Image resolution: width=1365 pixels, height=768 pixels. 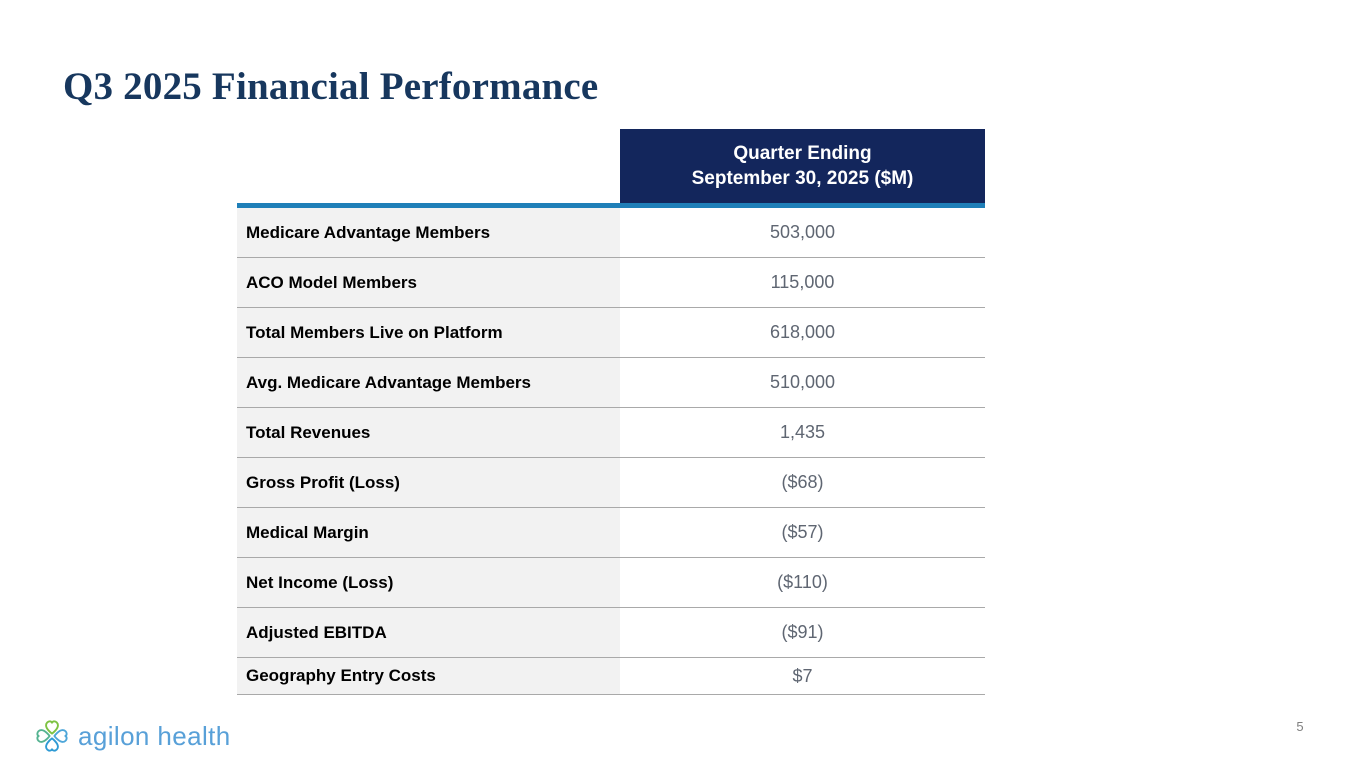 I want to click on row-label: Gross Profit (Loss), so click(x=428, y=482).